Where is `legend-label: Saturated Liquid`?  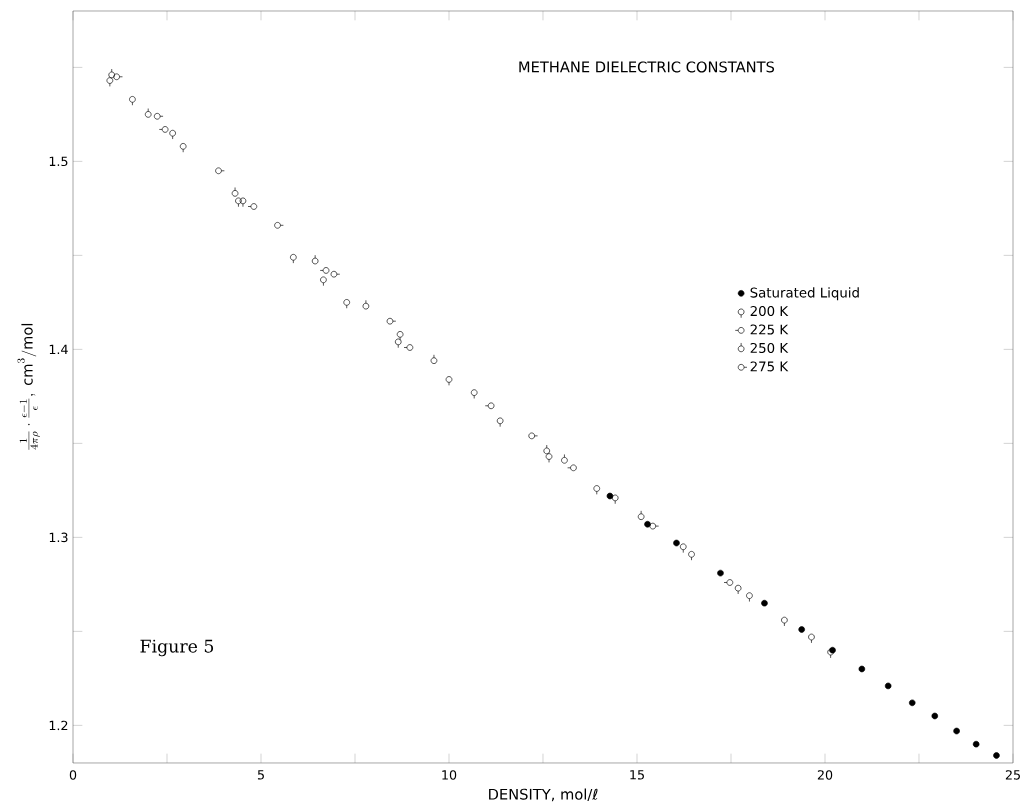 legend-label: Saturated Liquid is located at coordinates (804, 294).